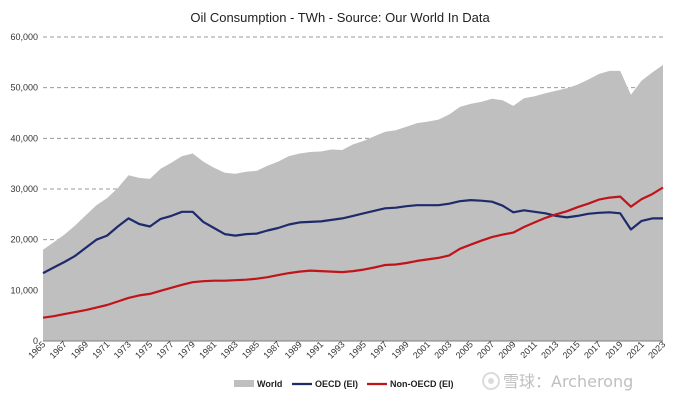  Describe the element at coordinates (571, 349) in the screenshot. I see `x-tick-label: 2015` at that location.